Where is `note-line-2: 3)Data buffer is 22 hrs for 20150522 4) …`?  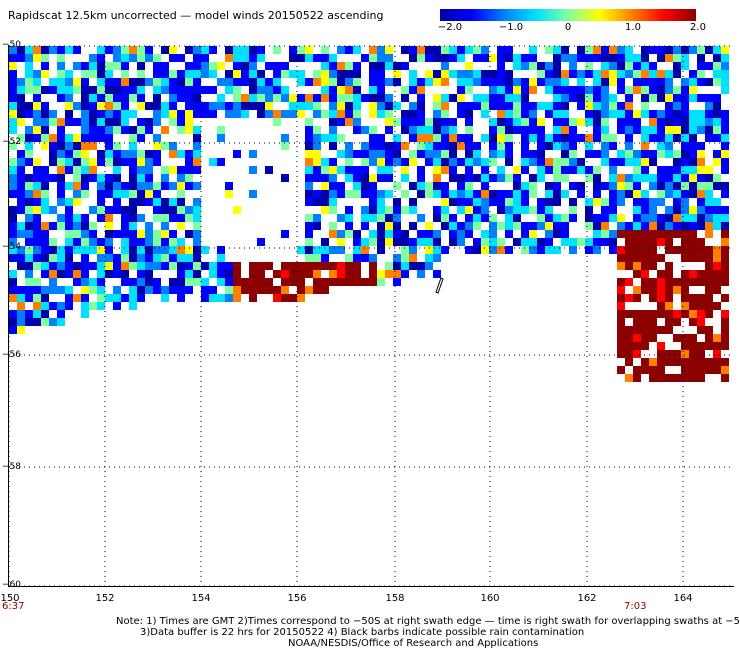
note-line-2: 3)Data buffer is 22 hrs for 20150522 4) … is located at coordinates (362, 632).